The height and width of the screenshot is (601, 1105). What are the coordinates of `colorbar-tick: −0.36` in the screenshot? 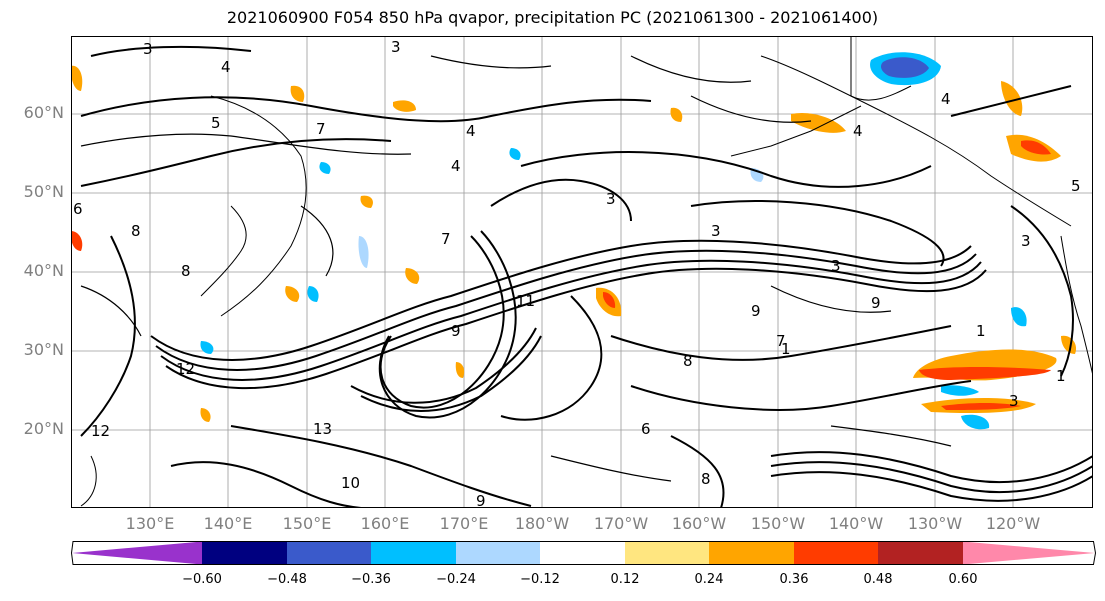 It's located at (371, 579).